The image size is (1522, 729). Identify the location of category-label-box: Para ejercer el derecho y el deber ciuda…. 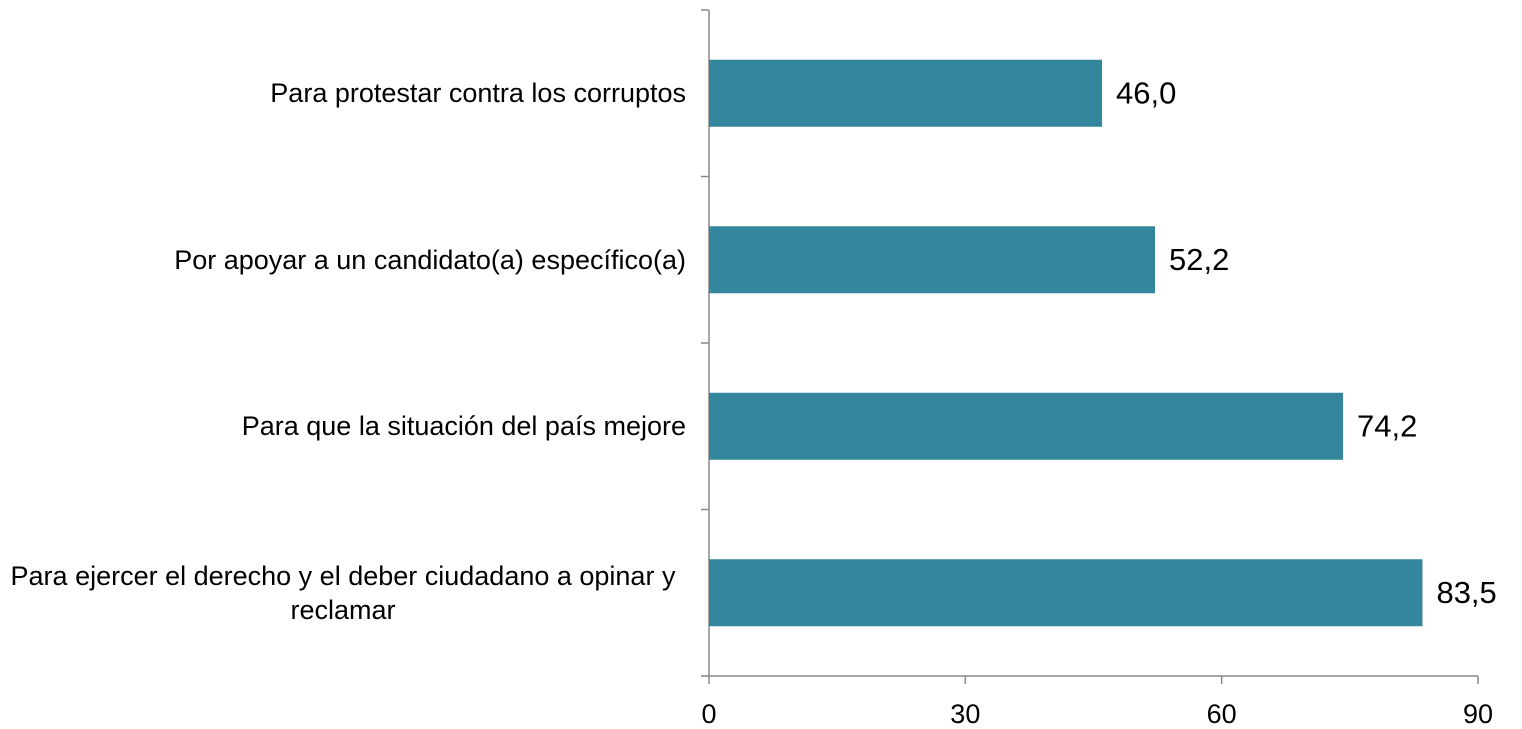
(343, 593).